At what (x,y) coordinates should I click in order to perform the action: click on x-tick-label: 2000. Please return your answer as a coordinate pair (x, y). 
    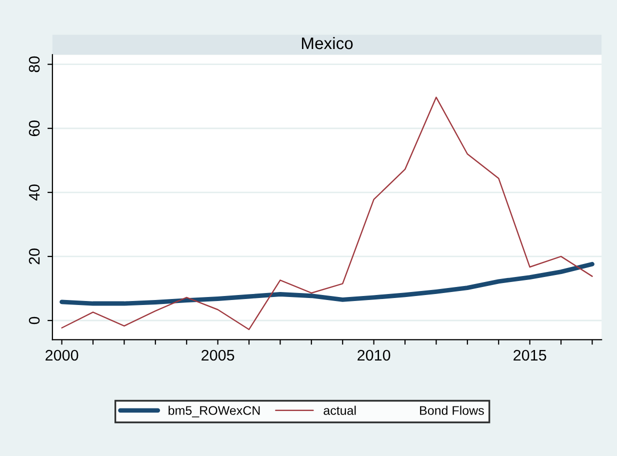
    Looking at the image, I should click on (62, 355).